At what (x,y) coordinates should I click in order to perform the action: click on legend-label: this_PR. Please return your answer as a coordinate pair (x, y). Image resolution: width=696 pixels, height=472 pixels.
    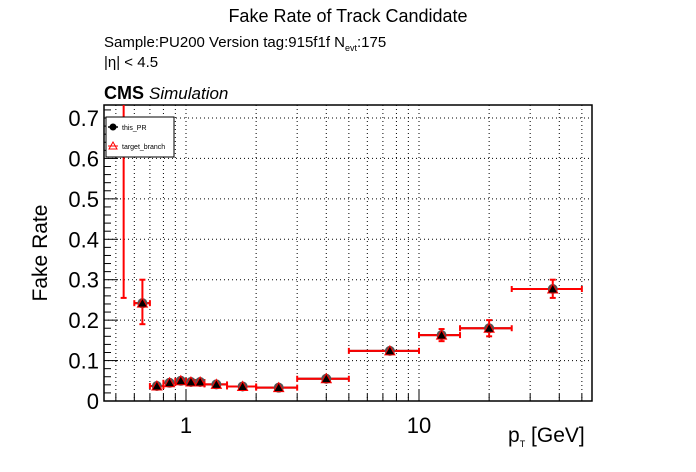
    Looking at the image, I should click on (134, 128).